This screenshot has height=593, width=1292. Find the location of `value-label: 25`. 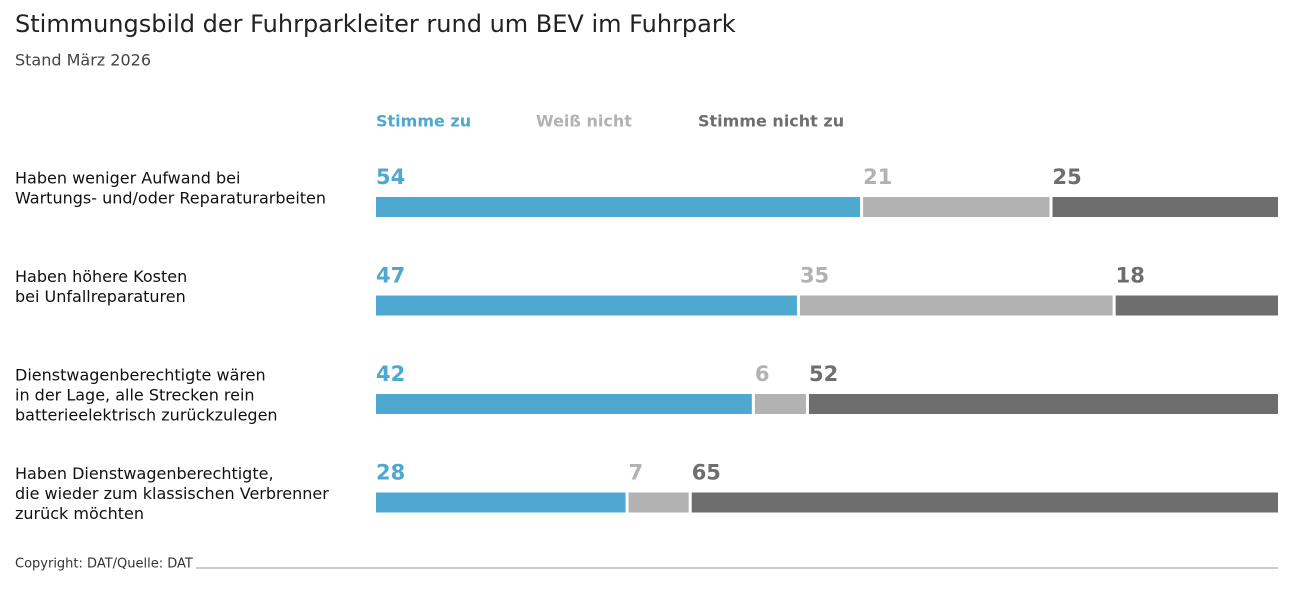

value-label: 25 is located at coordinates (1067, 177).